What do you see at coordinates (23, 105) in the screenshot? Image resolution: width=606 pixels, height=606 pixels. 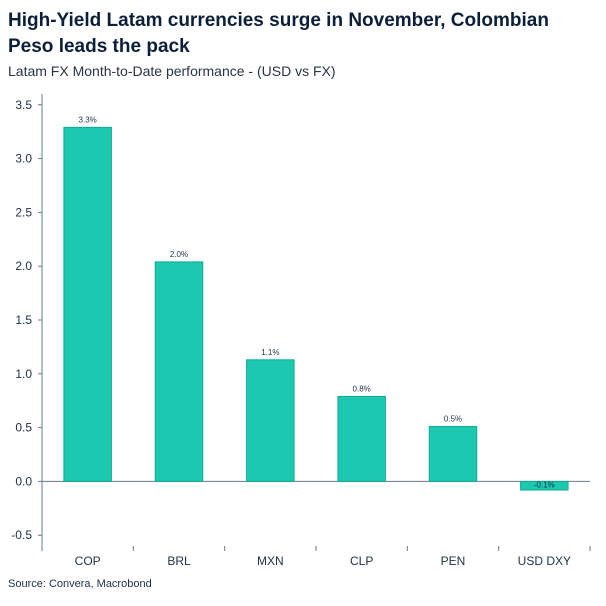 I see `y-tick-label: 3.5` at bounding box center [23, 105].